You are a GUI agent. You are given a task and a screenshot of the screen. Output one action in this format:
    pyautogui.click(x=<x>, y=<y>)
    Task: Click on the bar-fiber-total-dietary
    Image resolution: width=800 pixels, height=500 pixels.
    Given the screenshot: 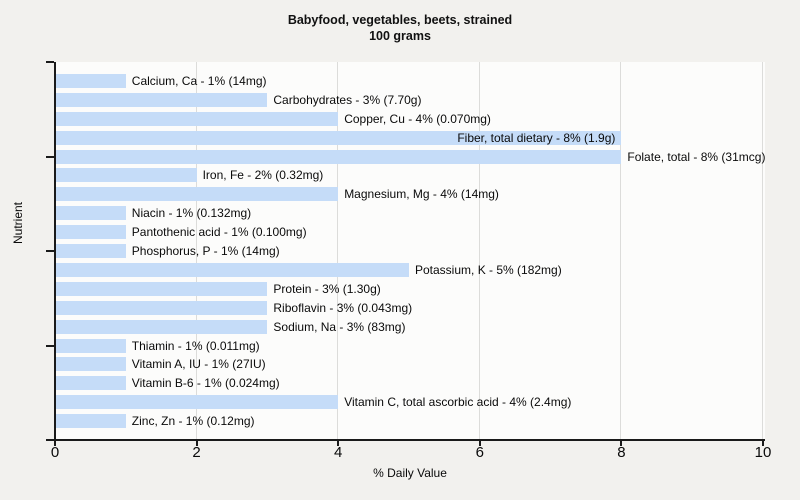 What is the action you would take?
    pyautogui.click(x=338, y=137)
    